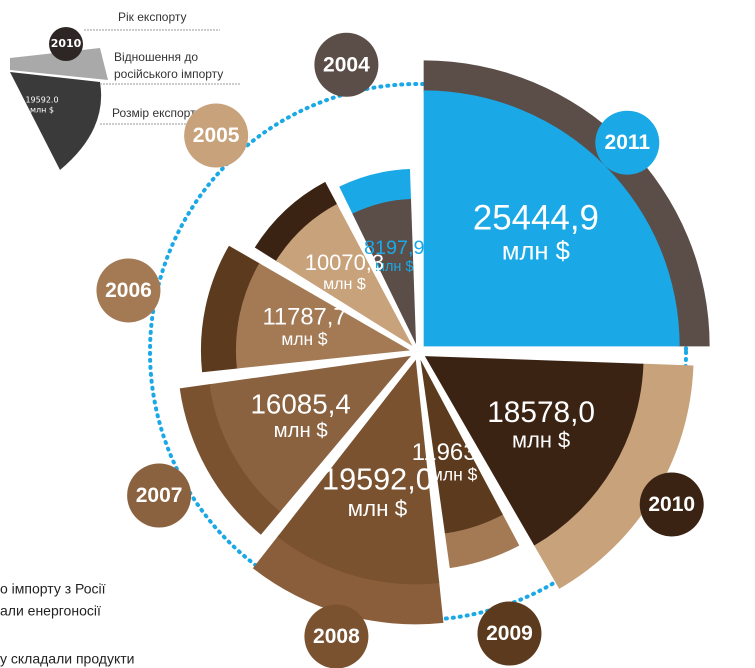  I want to click on year-label: 2005, so click(216, 135).